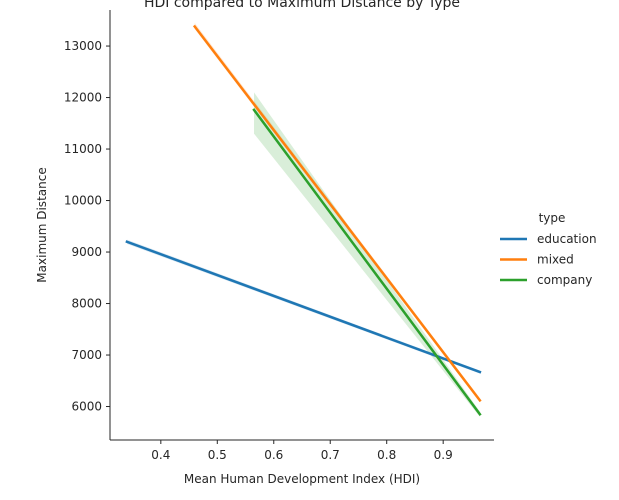  I want to click on x-tick-label: 0.5, so click(217, 455).